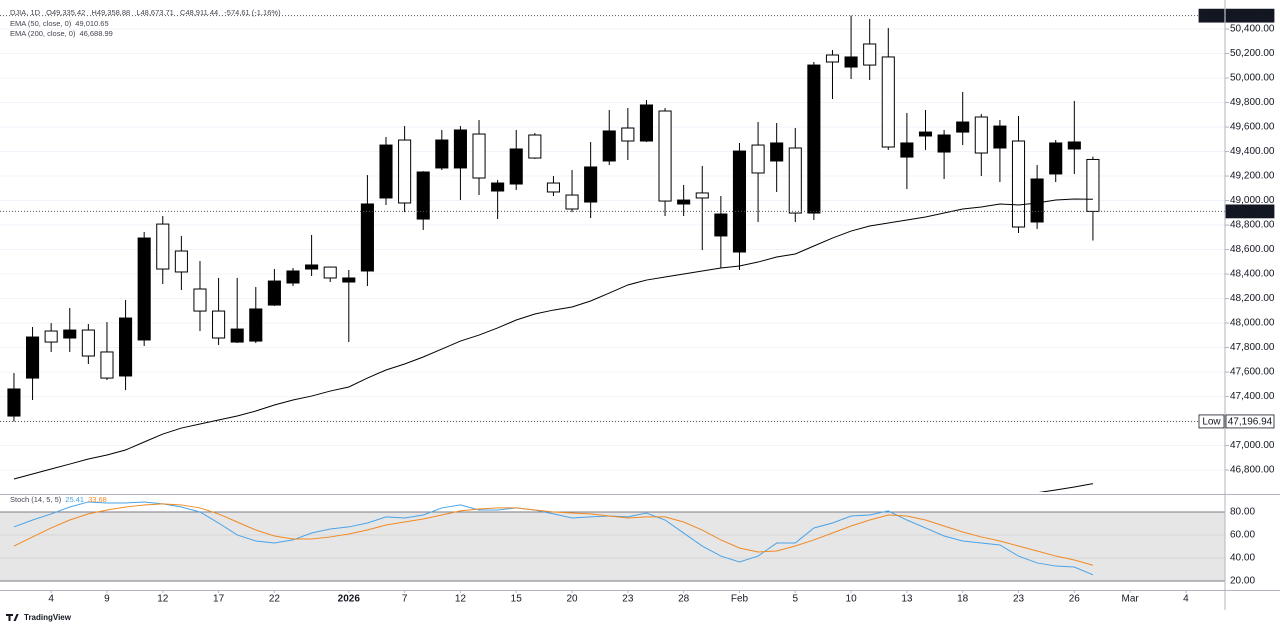  What do you see at coordinates (1252, 249) in the screenshot?
I see `y-tick-label: 48,600.00` at bounding box center [1252, 249].